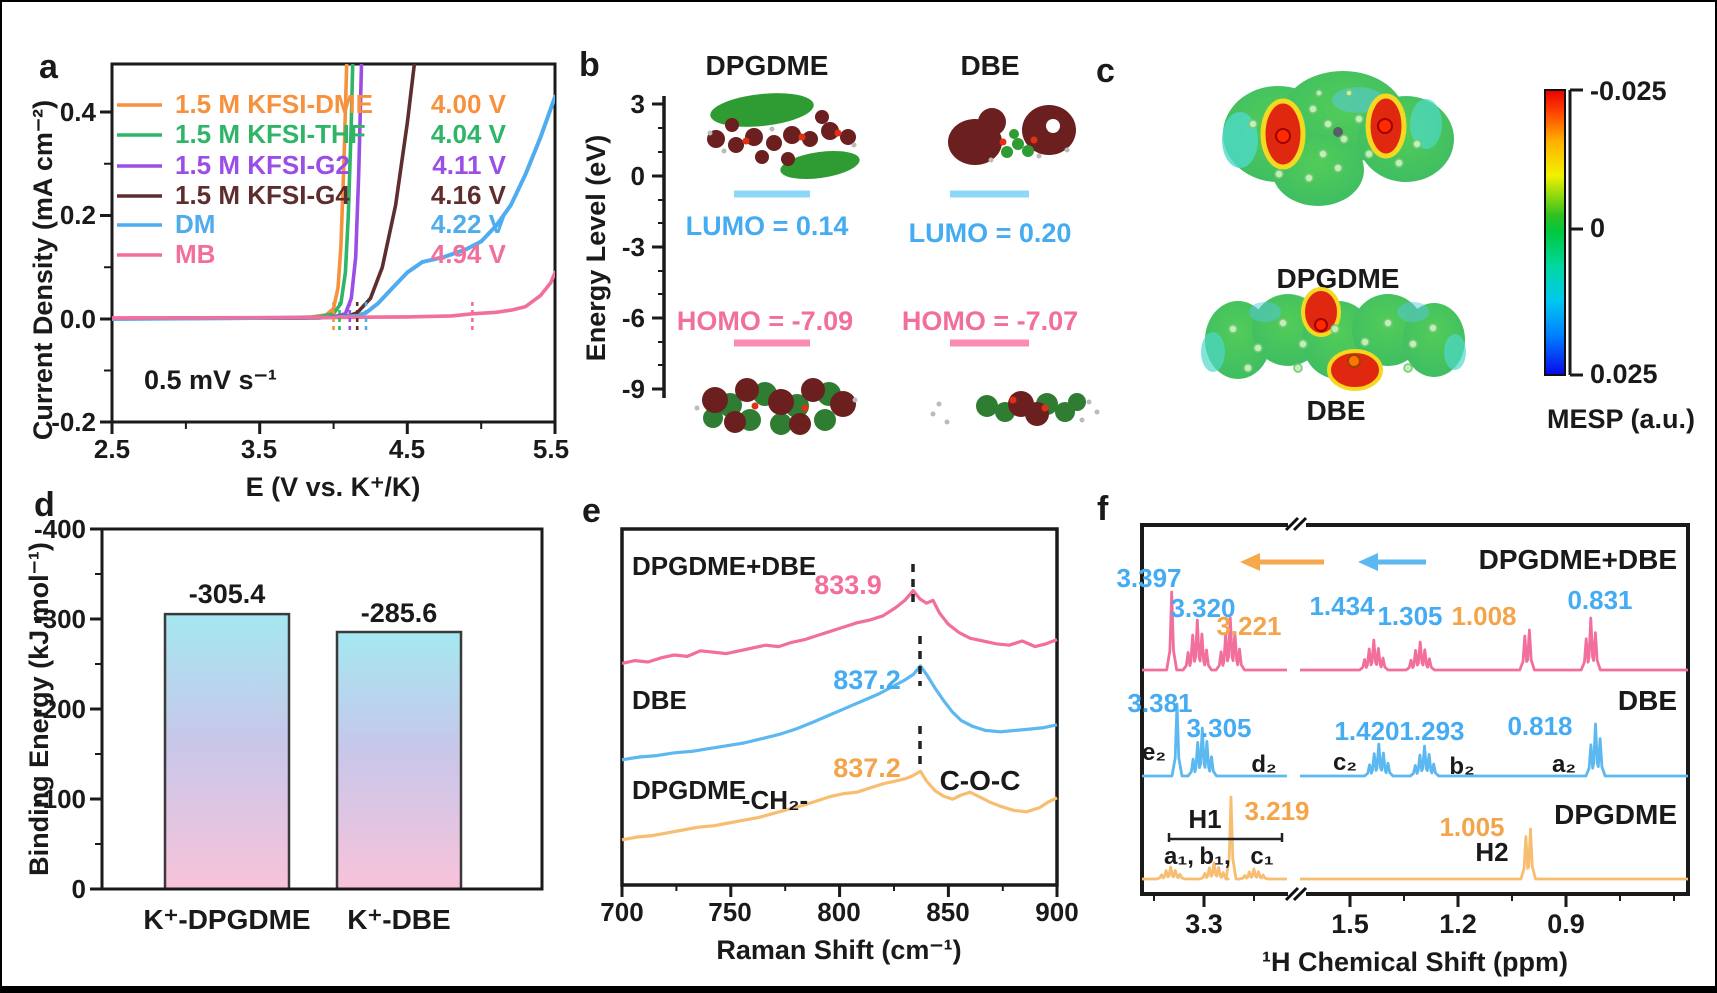  What do you see at coordinates (1491, 852) in the screenshot?
I see `f-assignment-h2: H2` at bounding box center [1491, 852].